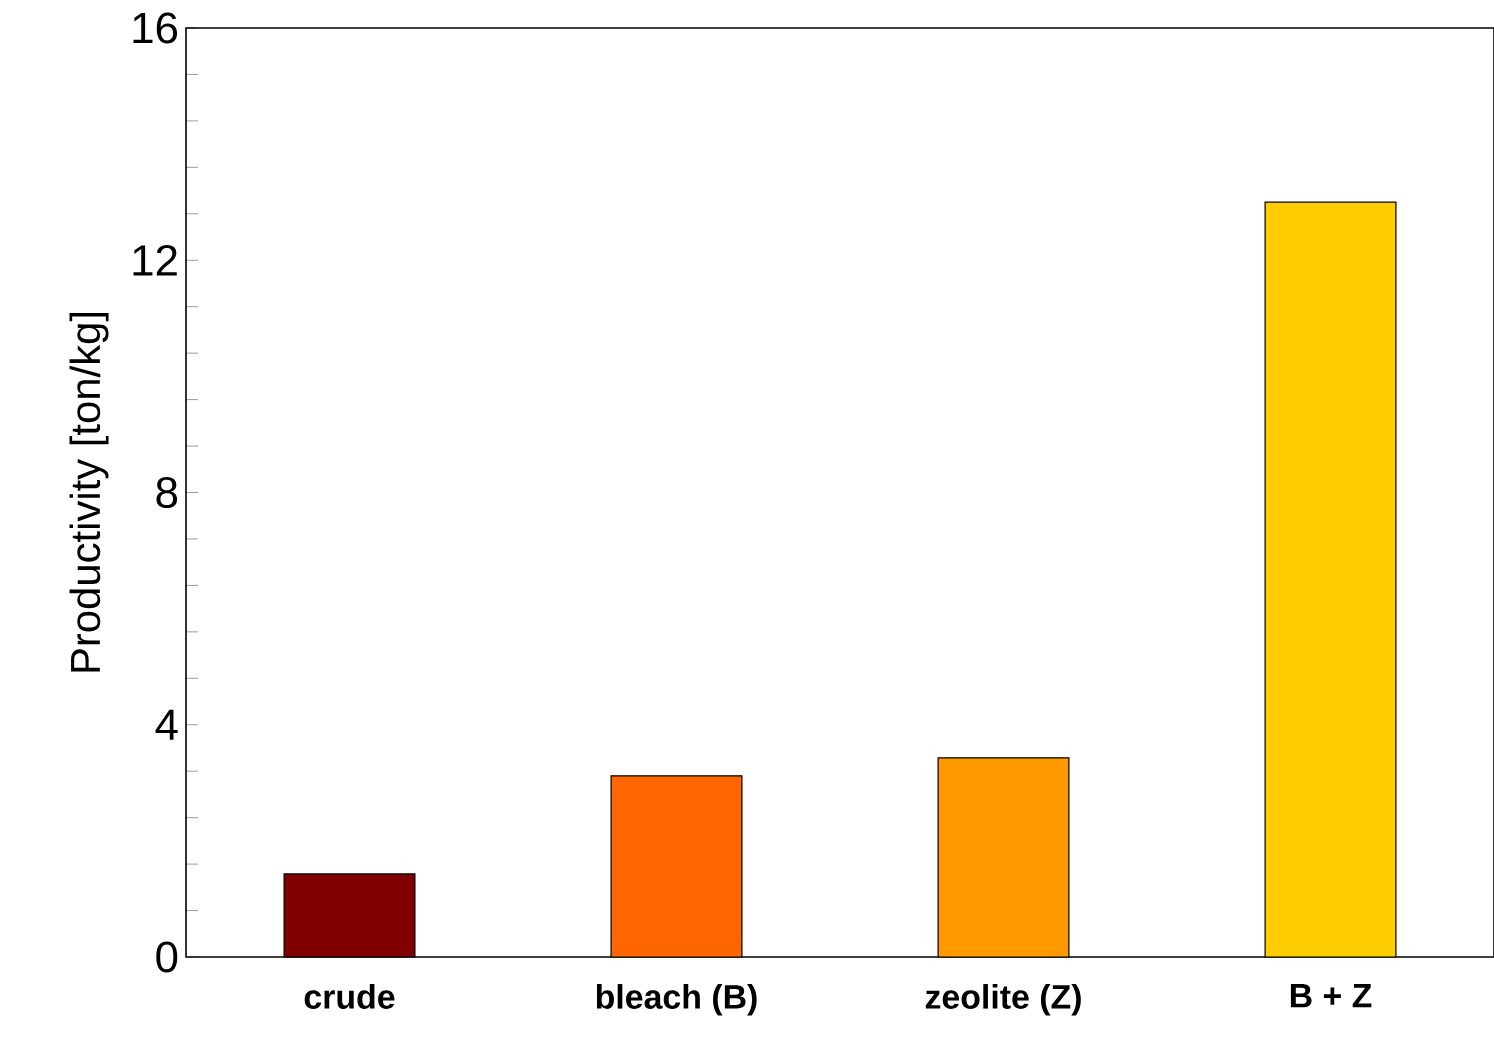 The image size is (1494, 1044). What do you see at coordinates (349, 996) in the screenshot?
I see `x-tick-label: crude` at bounding box center [349, 996].